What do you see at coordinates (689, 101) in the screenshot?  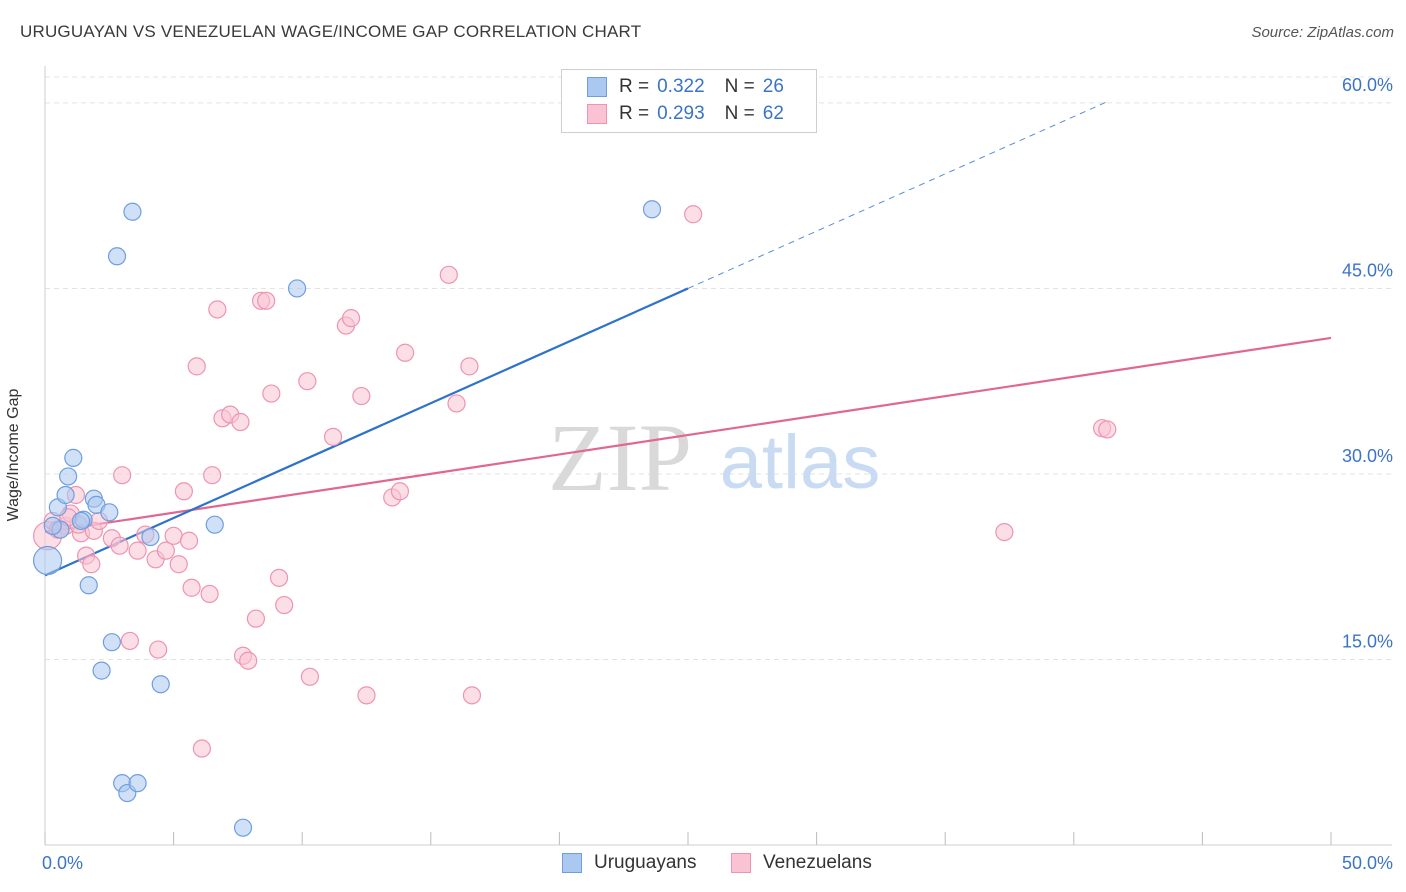 I see `stats-legend: R = 0.322 N = 26 R = 0.293 N = 62` at bounding box center [689, 101].